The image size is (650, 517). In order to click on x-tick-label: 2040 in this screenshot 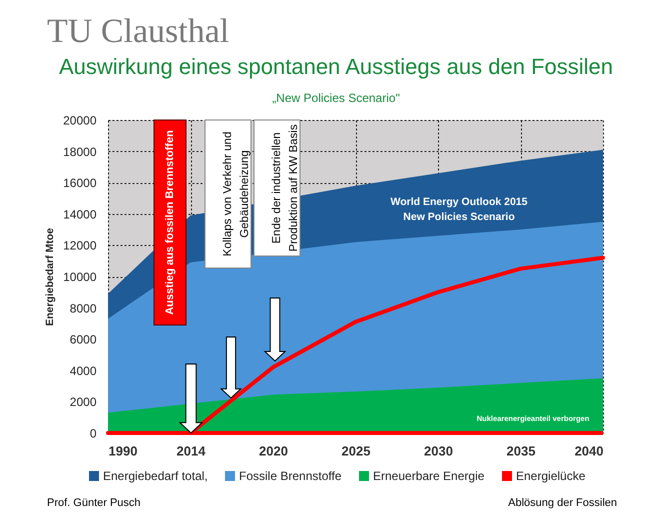, I will do `click(589, 451)`.